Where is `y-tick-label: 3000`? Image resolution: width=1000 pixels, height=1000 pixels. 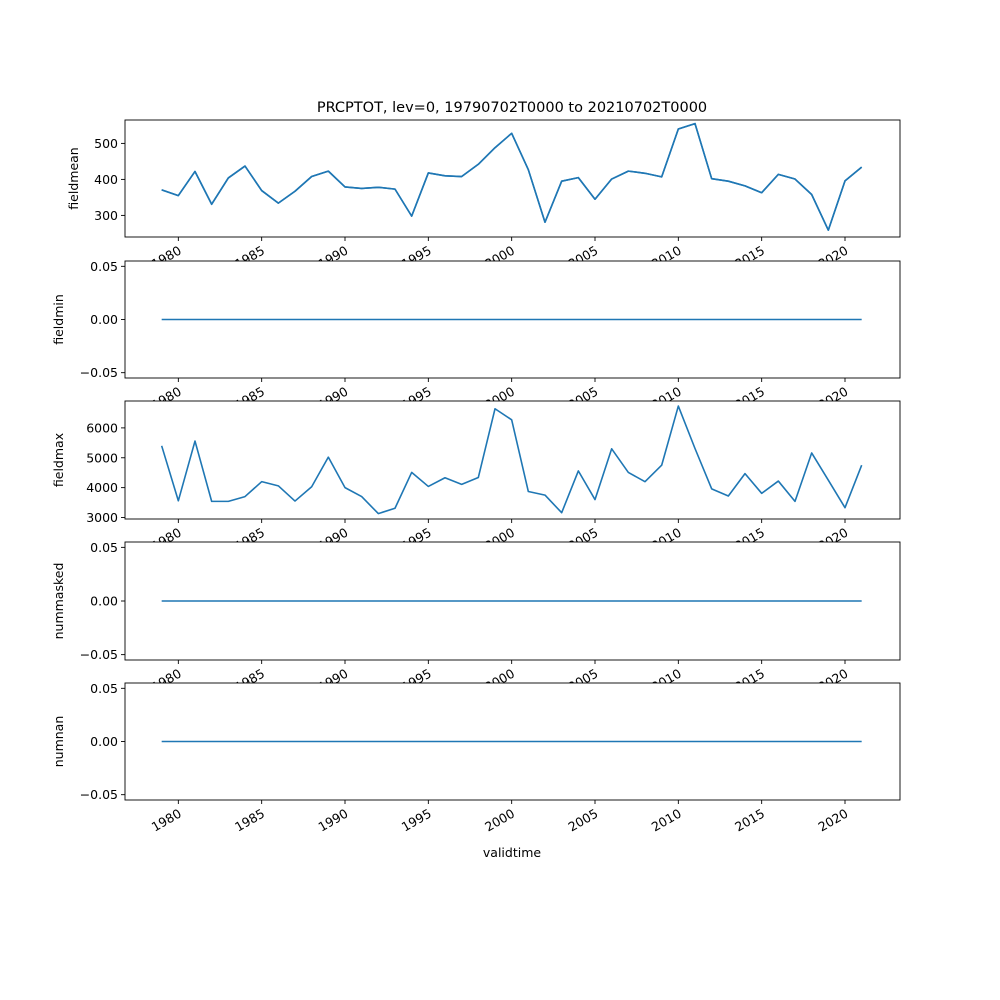
y-tick-label: 3000 is located at coordinates (102, 517).